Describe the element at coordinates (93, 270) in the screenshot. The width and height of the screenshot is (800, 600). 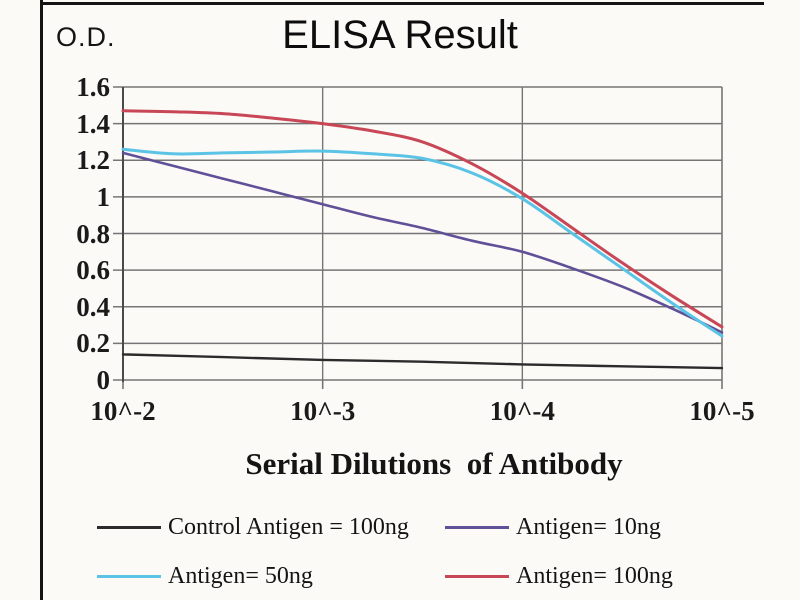
I see `y-tick-label-0.6: 0.6` at that location.